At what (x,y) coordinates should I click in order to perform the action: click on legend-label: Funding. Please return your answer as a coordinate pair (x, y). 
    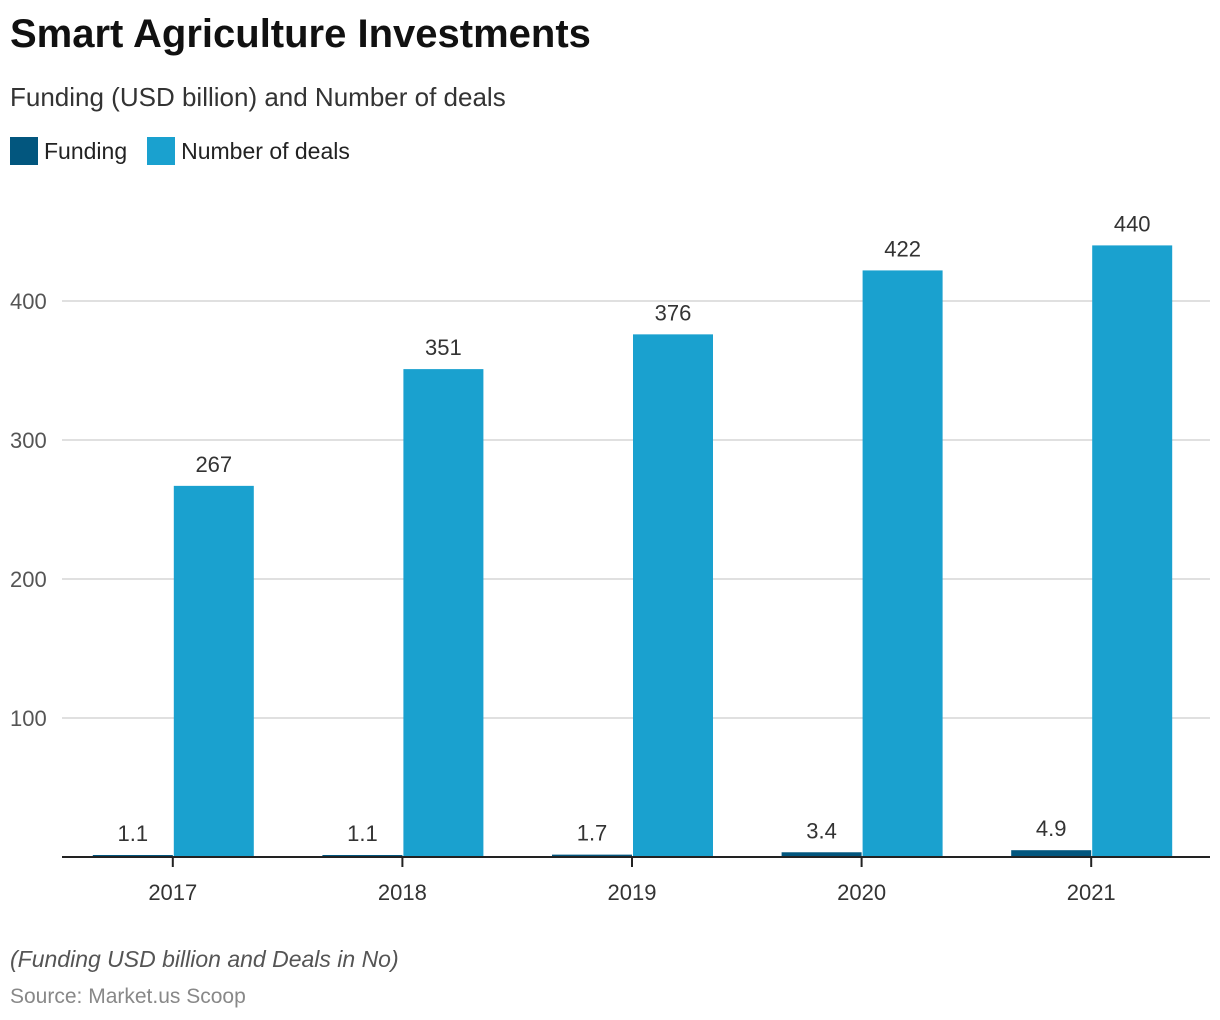
    Looking at the image, I should click on (86, 150).